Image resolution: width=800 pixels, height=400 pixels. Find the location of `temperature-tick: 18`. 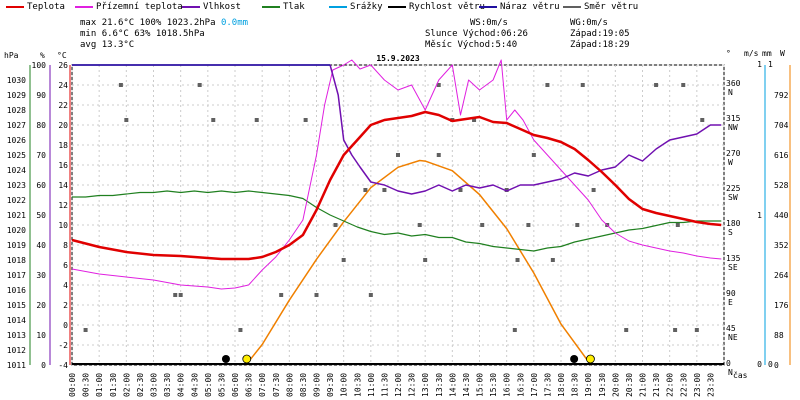

temperature-tick: 18 is located at coordinates (63, 145).